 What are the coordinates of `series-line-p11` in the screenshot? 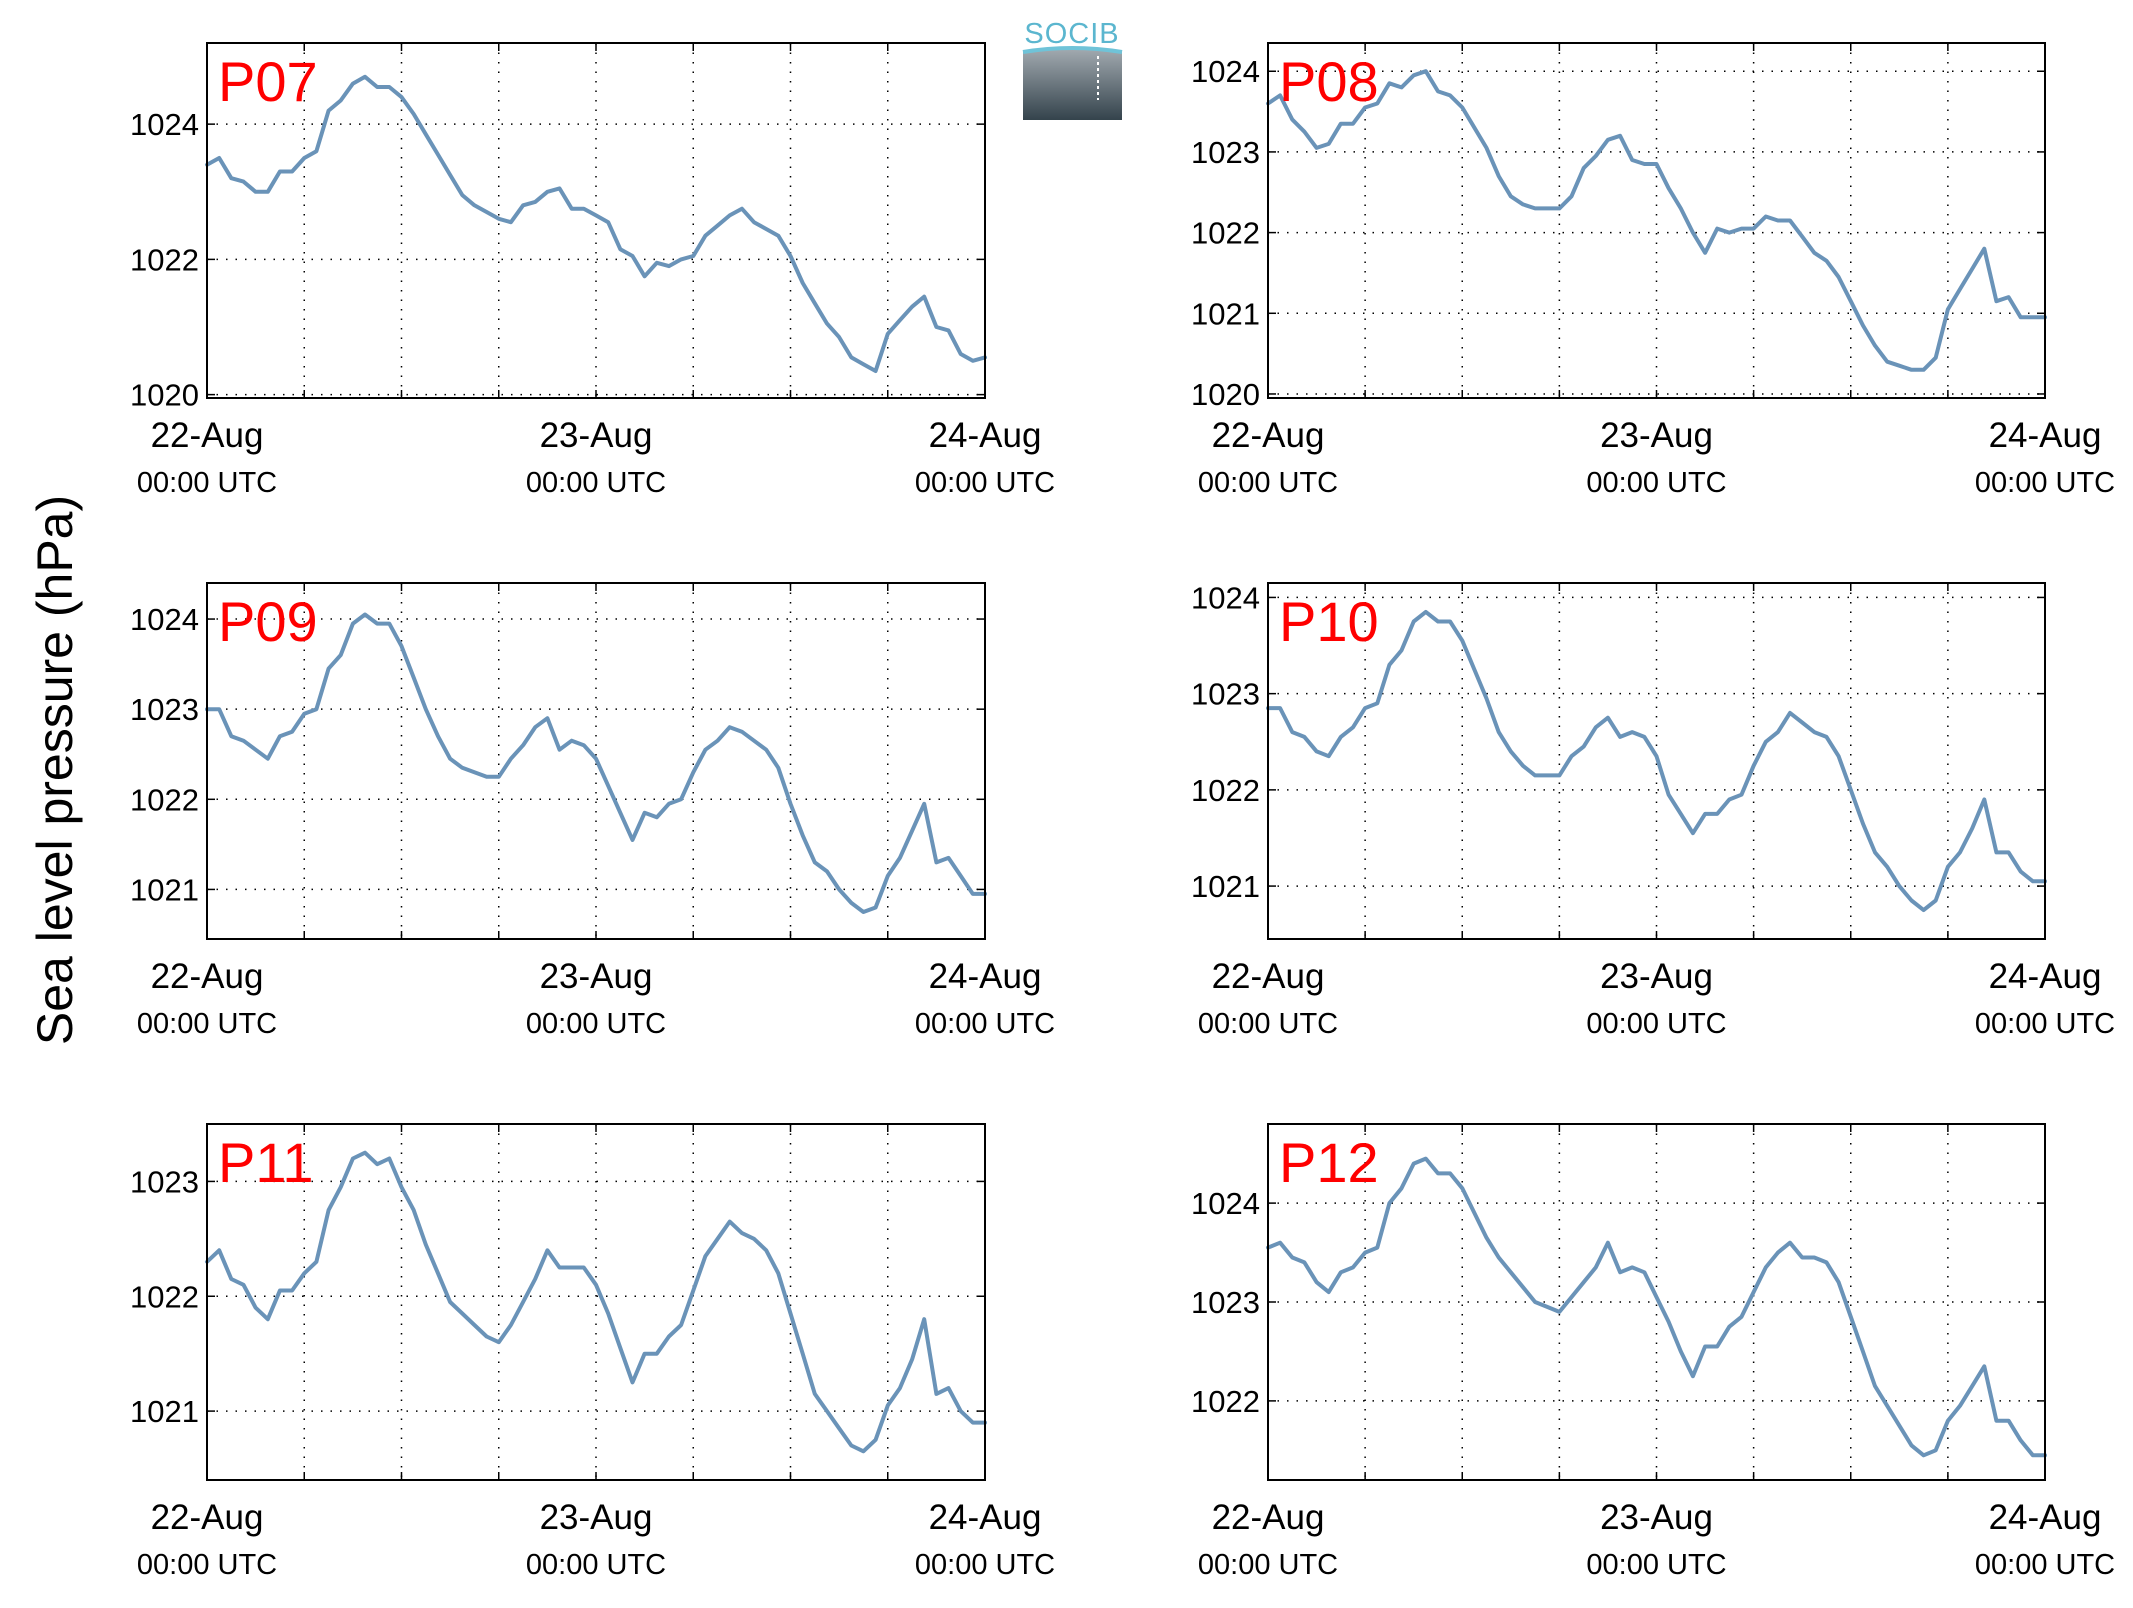 It's located at (596, 1302).